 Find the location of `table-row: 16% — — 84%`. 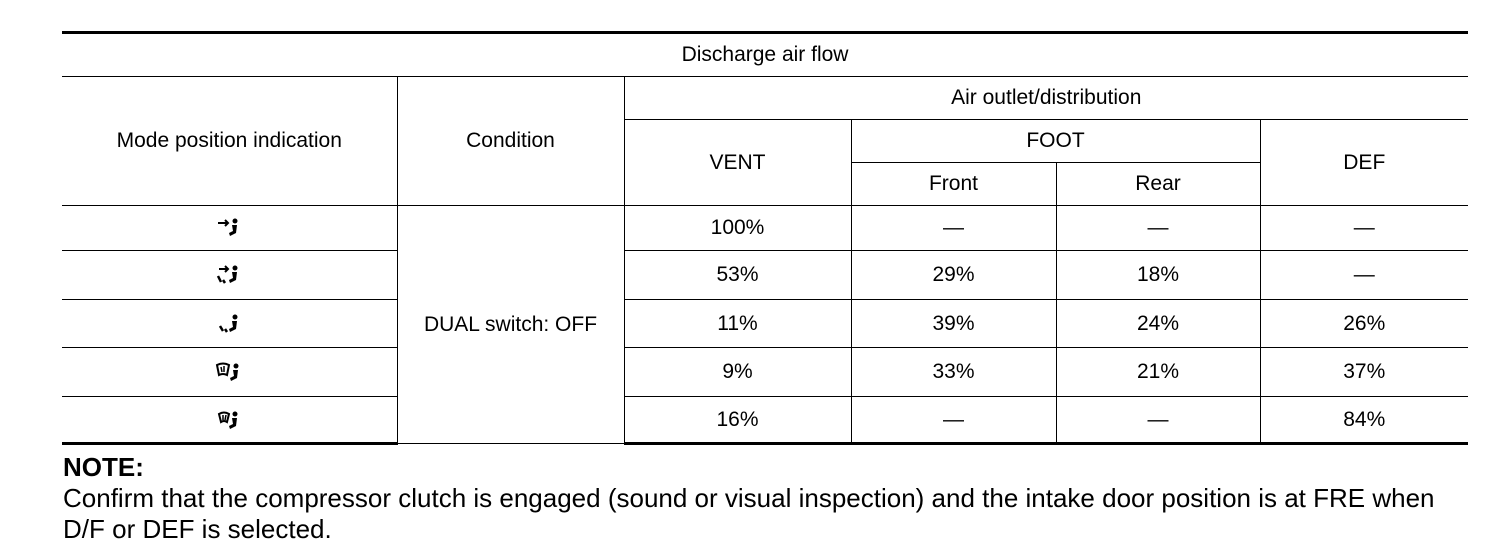

table-row: 16% — — 84% is located at coordinates (765, 420).